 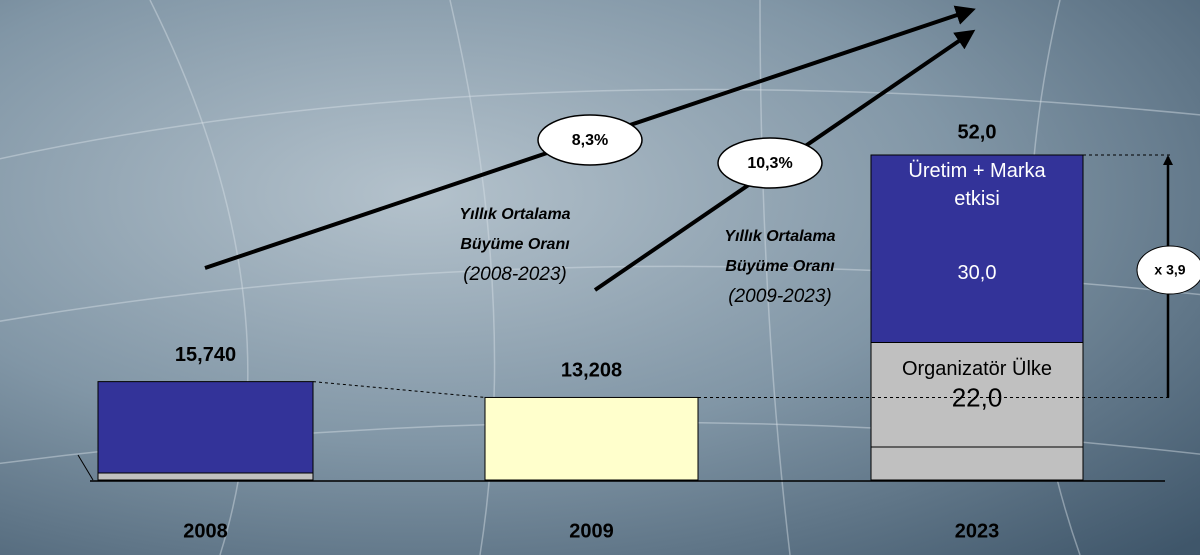 I want to click on growth-rate: 8,3%, so click(x=590, y=140).